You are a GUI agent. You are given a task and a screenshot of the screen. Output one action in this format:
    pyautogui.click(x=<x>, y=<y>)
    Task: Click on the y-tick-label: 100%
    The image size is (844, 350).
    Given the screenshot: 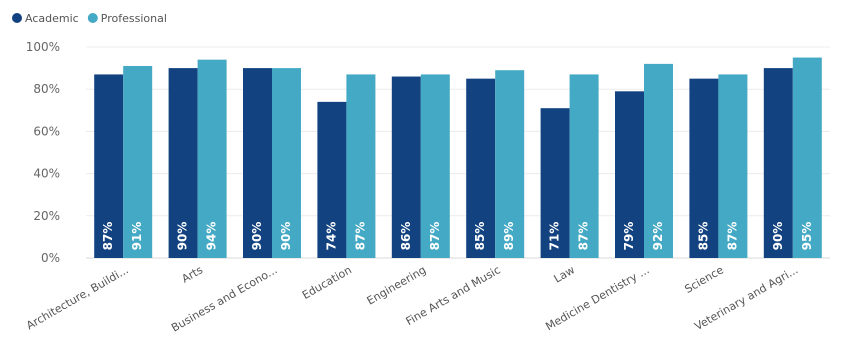 What is the action you would take?
    pyautogui.click(x=43, y=47)
    